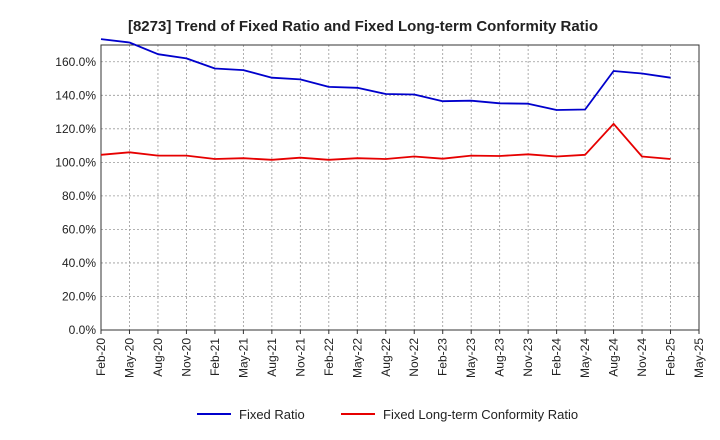  I want to click on x-tick-label: Feb-24, so click(557, 357).